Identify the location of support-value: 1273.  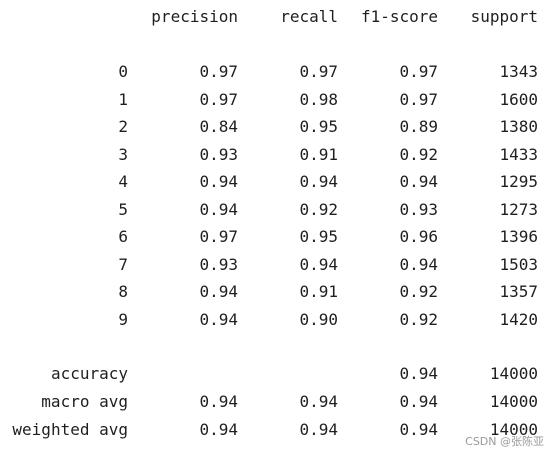
(518, 209).